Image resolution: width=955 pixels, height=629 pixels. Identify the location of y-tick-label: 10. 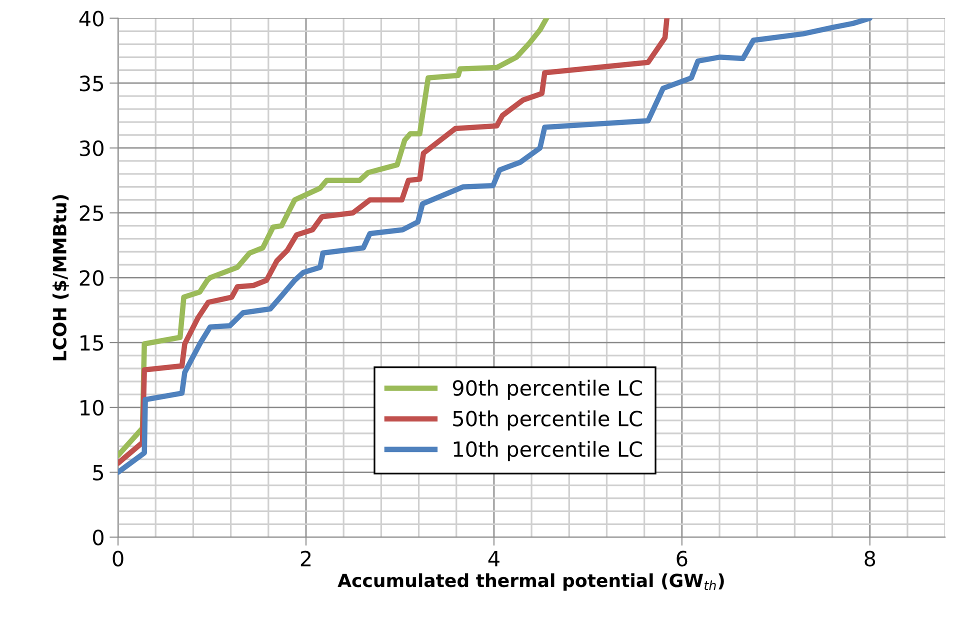
(92, 408).